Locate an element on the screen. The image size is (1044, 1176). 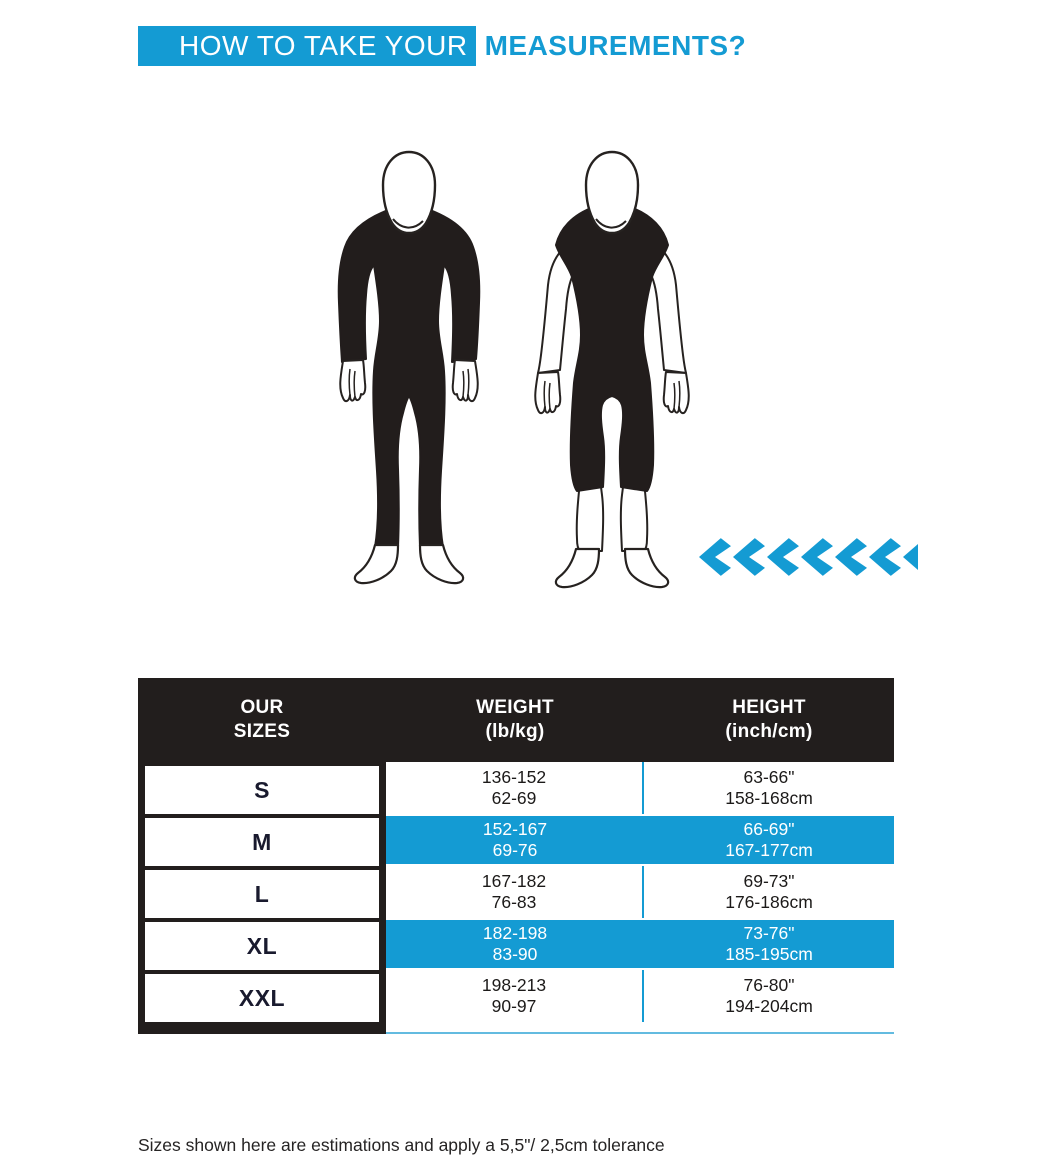
weight-lb: 136-152 is located at coordinates (514, 777).